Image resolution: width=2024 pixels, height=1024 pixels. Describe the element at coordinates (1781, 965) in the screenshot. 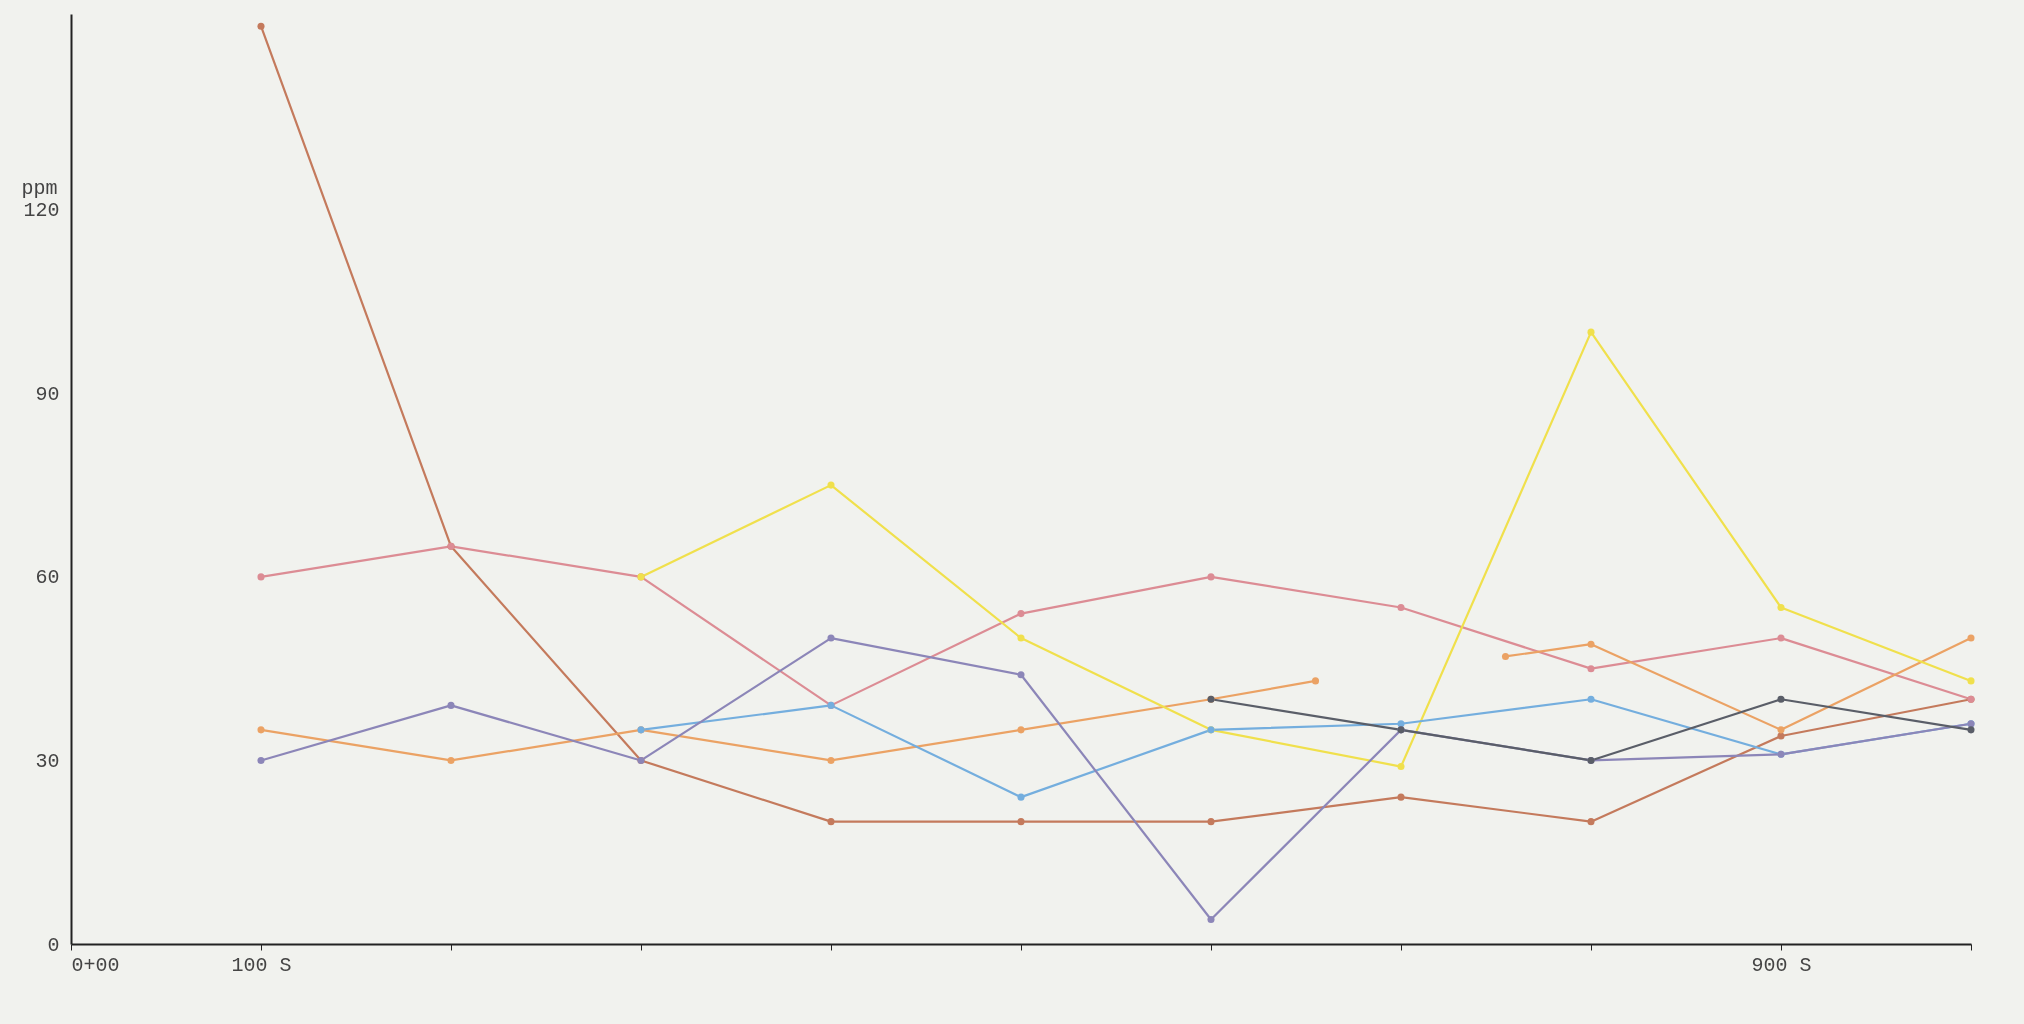

I see `x-tick-label: 900 S` at that location.